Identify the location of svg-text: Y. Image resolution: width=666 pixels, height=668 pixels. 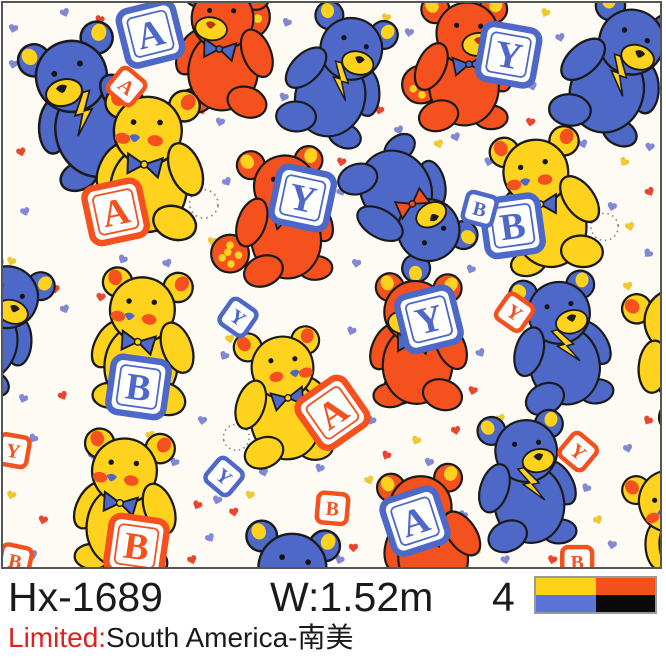
(13, 451).